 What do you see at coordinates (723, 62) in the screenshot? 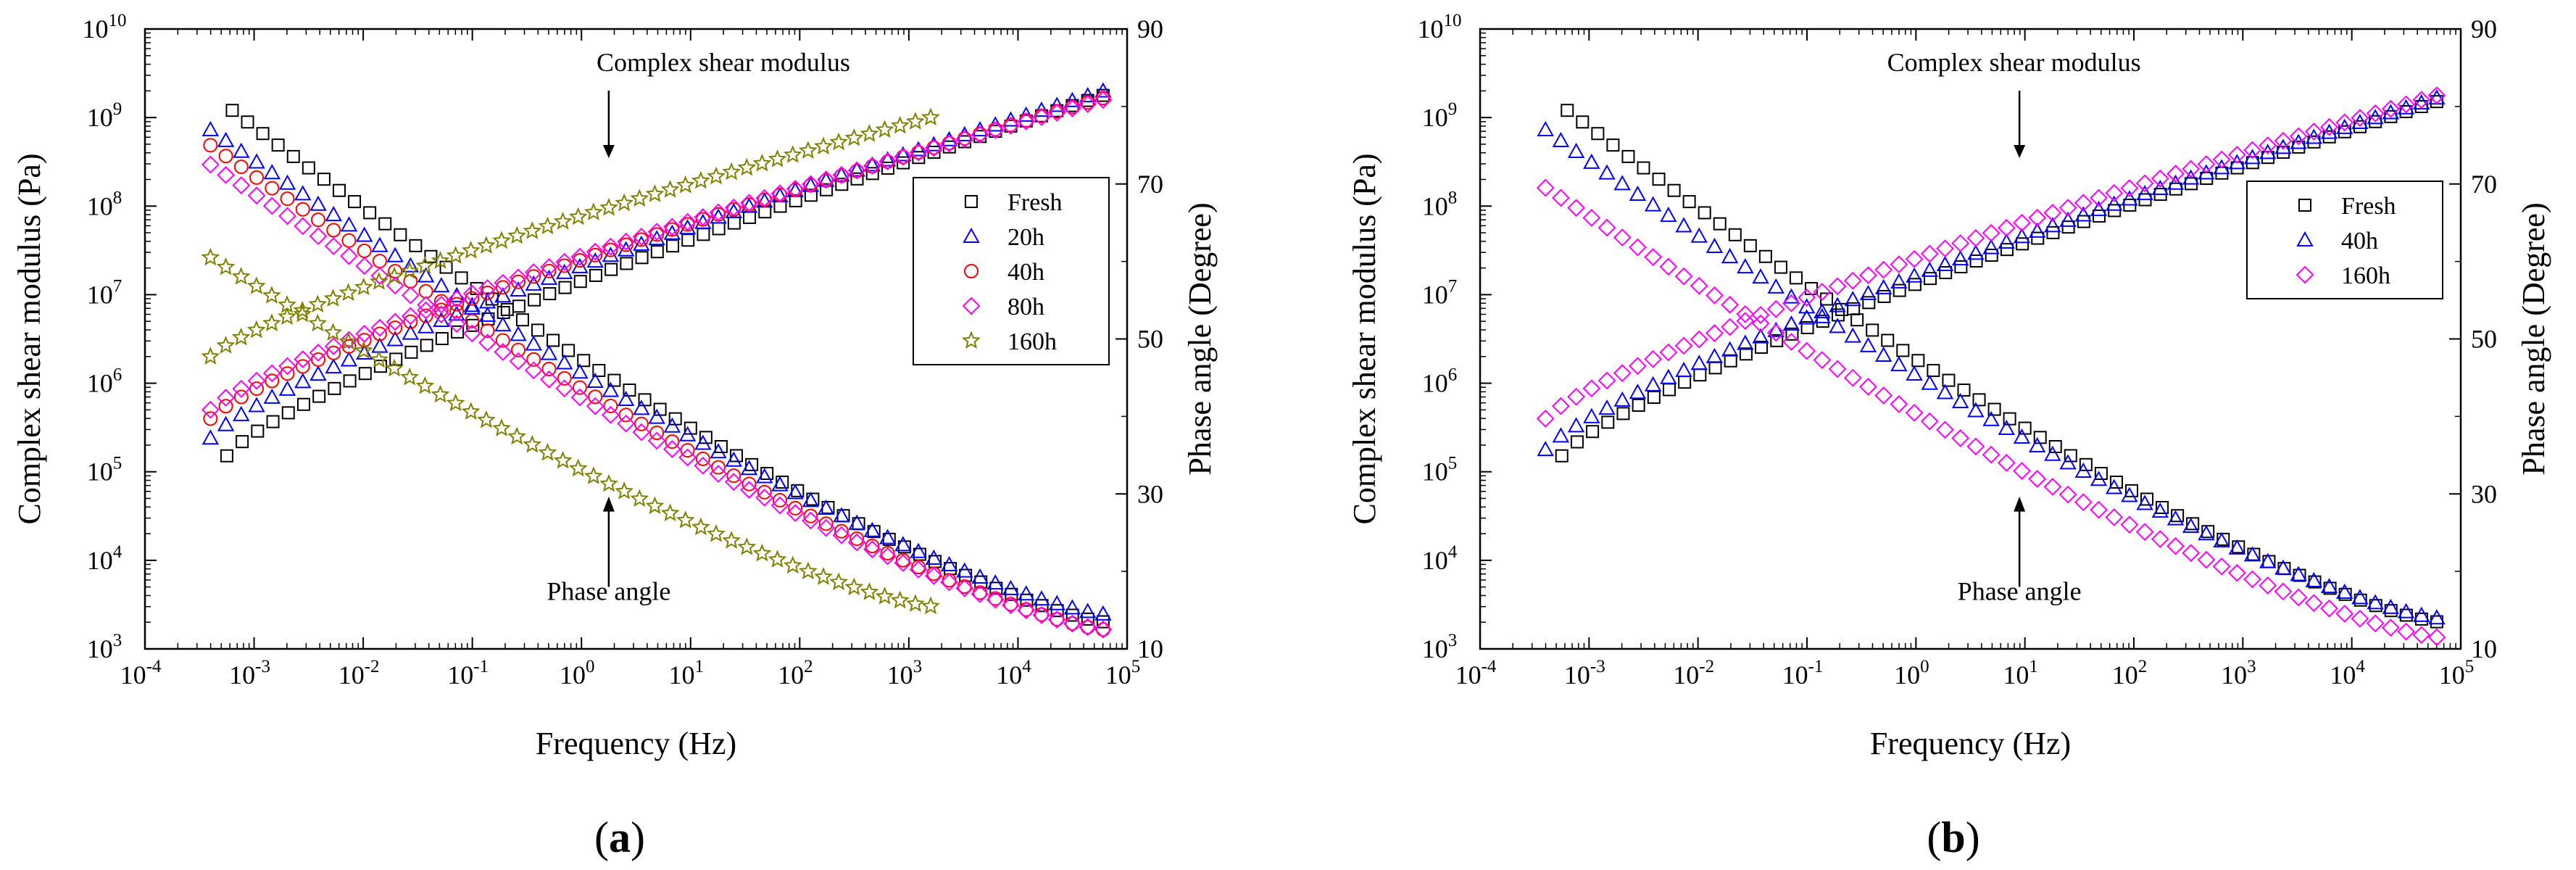
I see `annotation-modulus: Complex shear modulus` at bounding box center [723, 62].